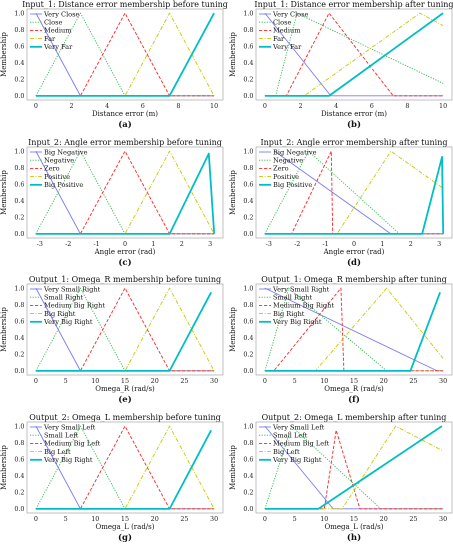 Image resolution: width=453 pixels, height=550 pixels. I want to click on legend-label: Big Left, so click(57, 452).